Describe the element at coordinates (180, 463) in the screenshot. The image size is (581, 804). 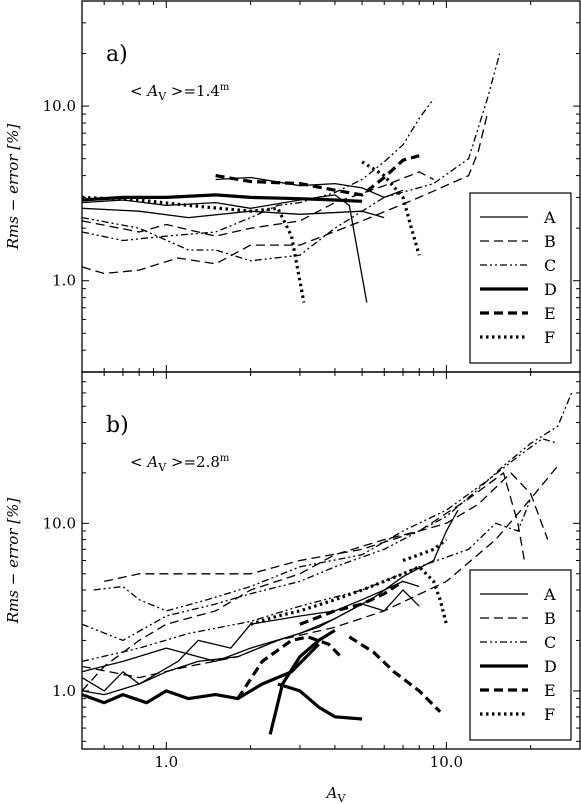
I see `annotation: < AV >=2.8m` at that location.